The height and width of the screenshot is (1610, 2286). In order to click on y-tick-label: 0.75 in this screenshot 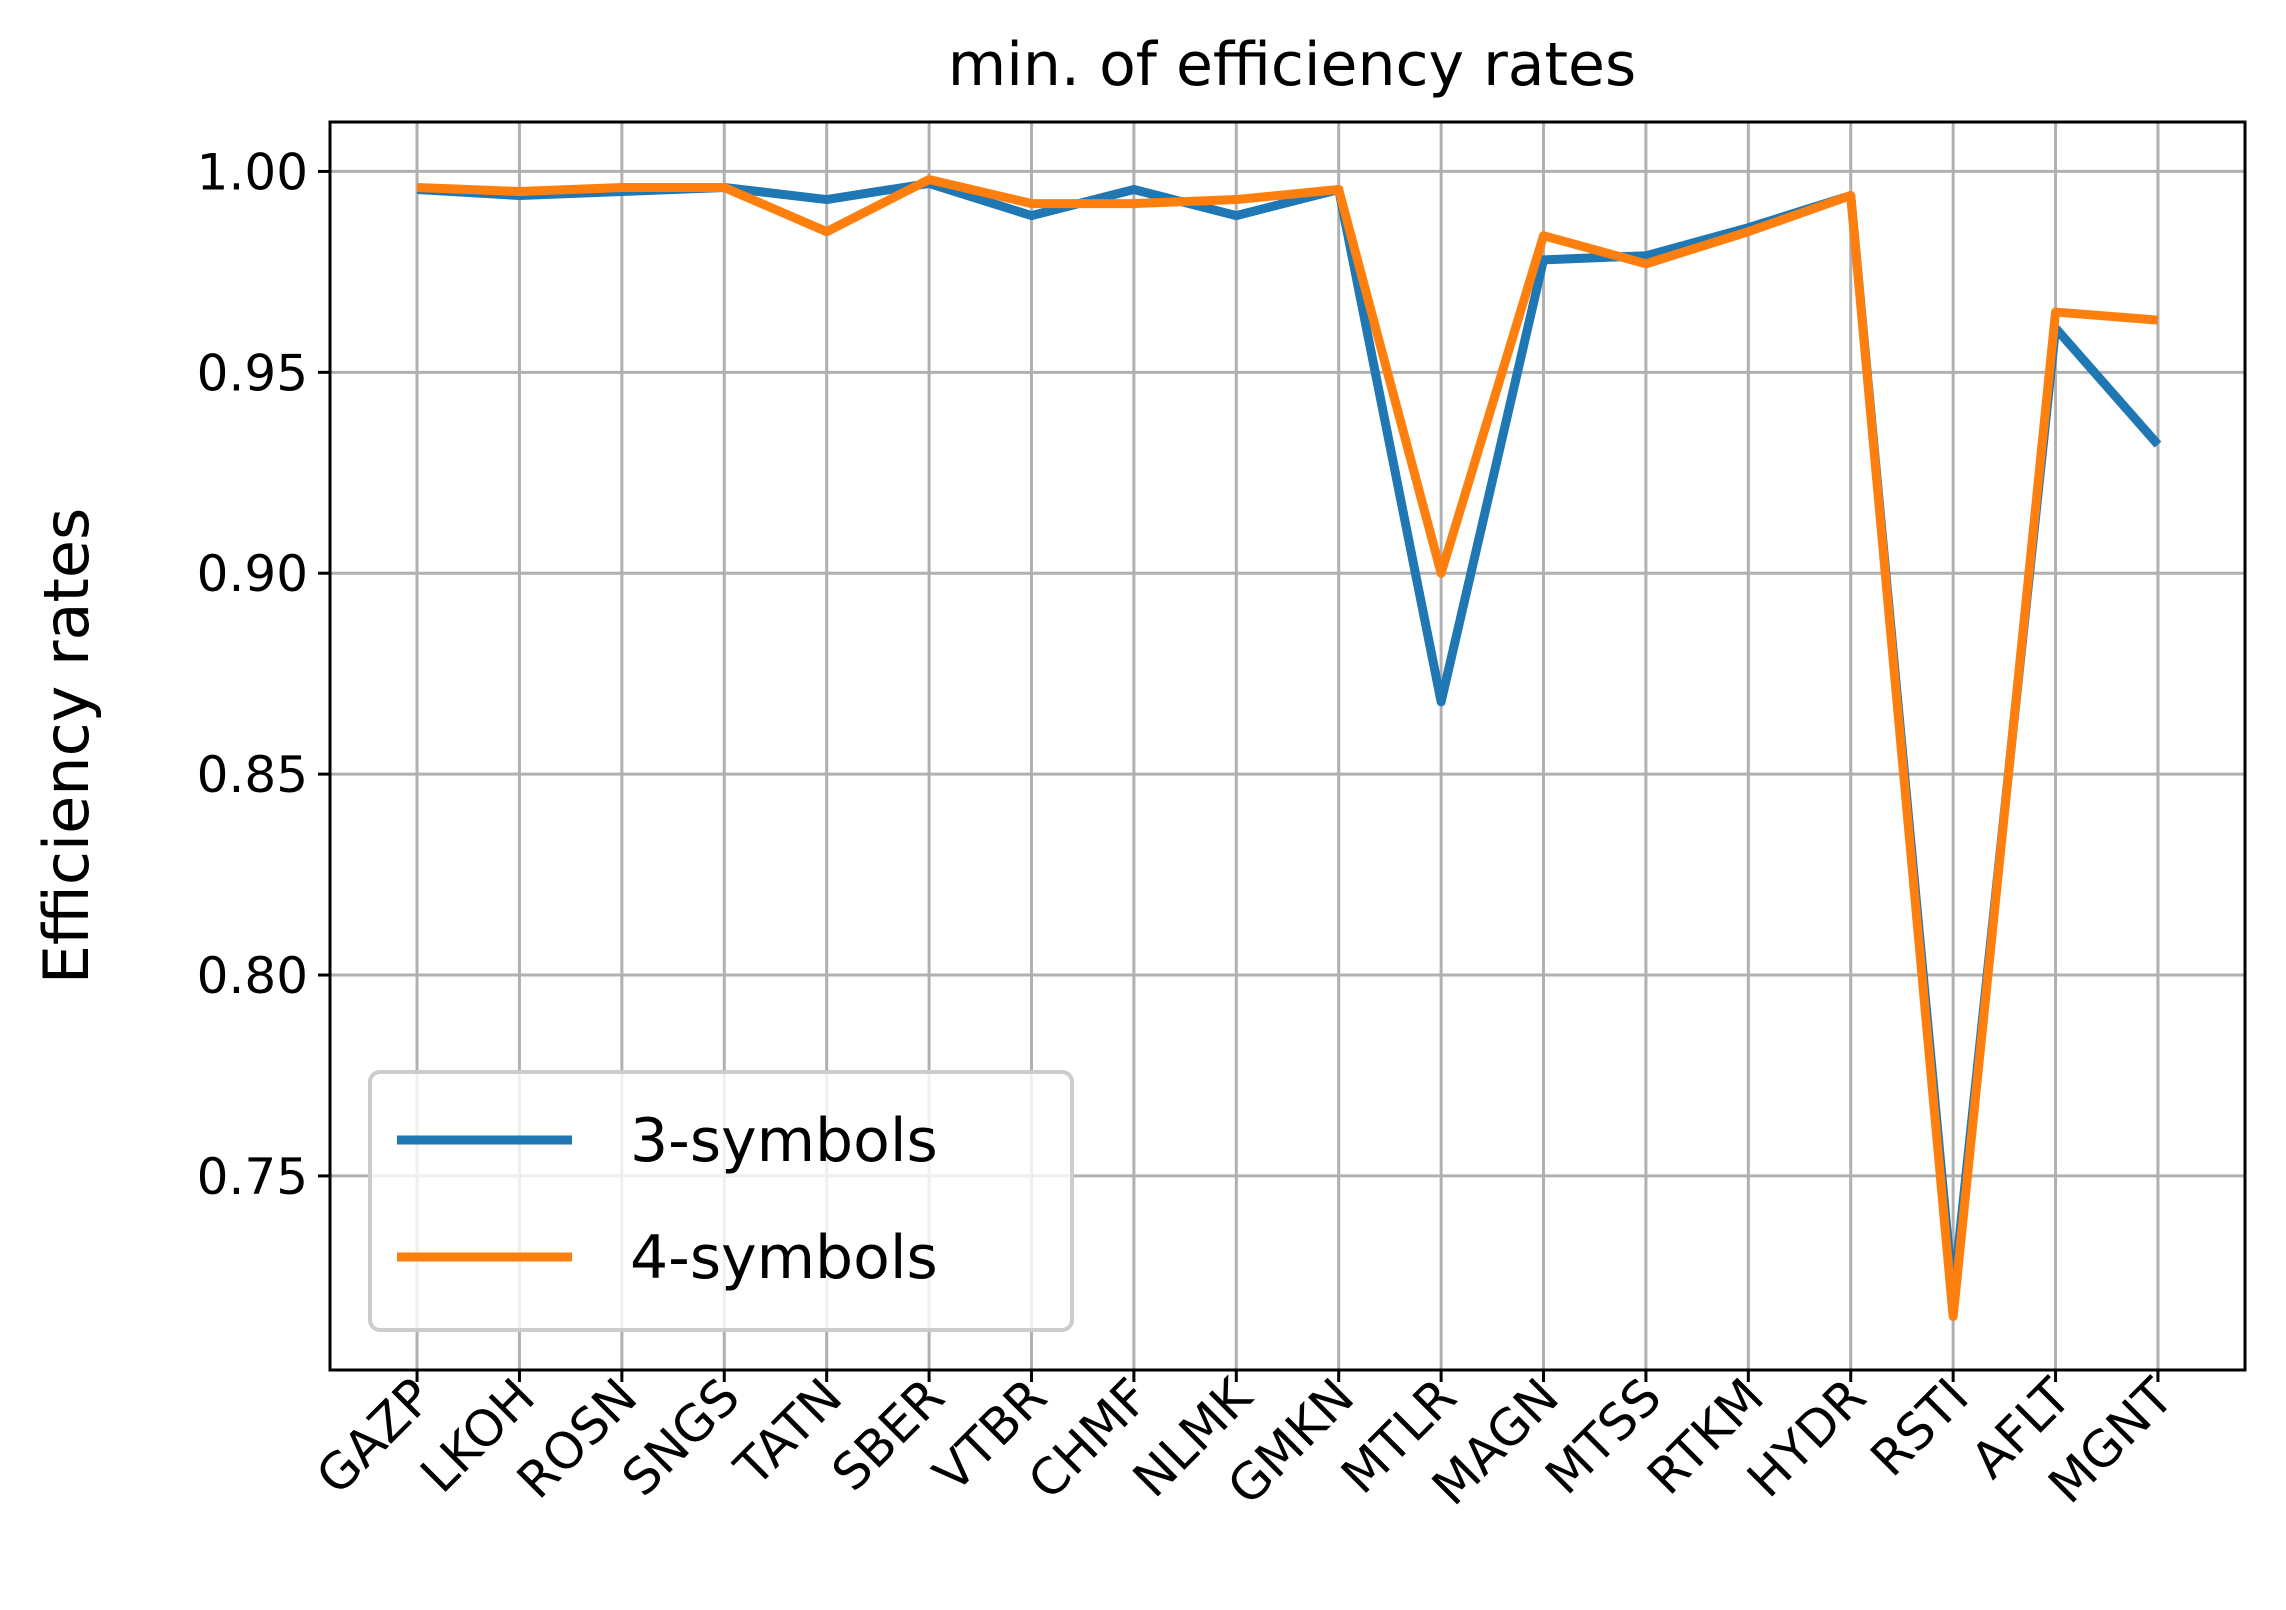, I will do `click(252, 1177)`.